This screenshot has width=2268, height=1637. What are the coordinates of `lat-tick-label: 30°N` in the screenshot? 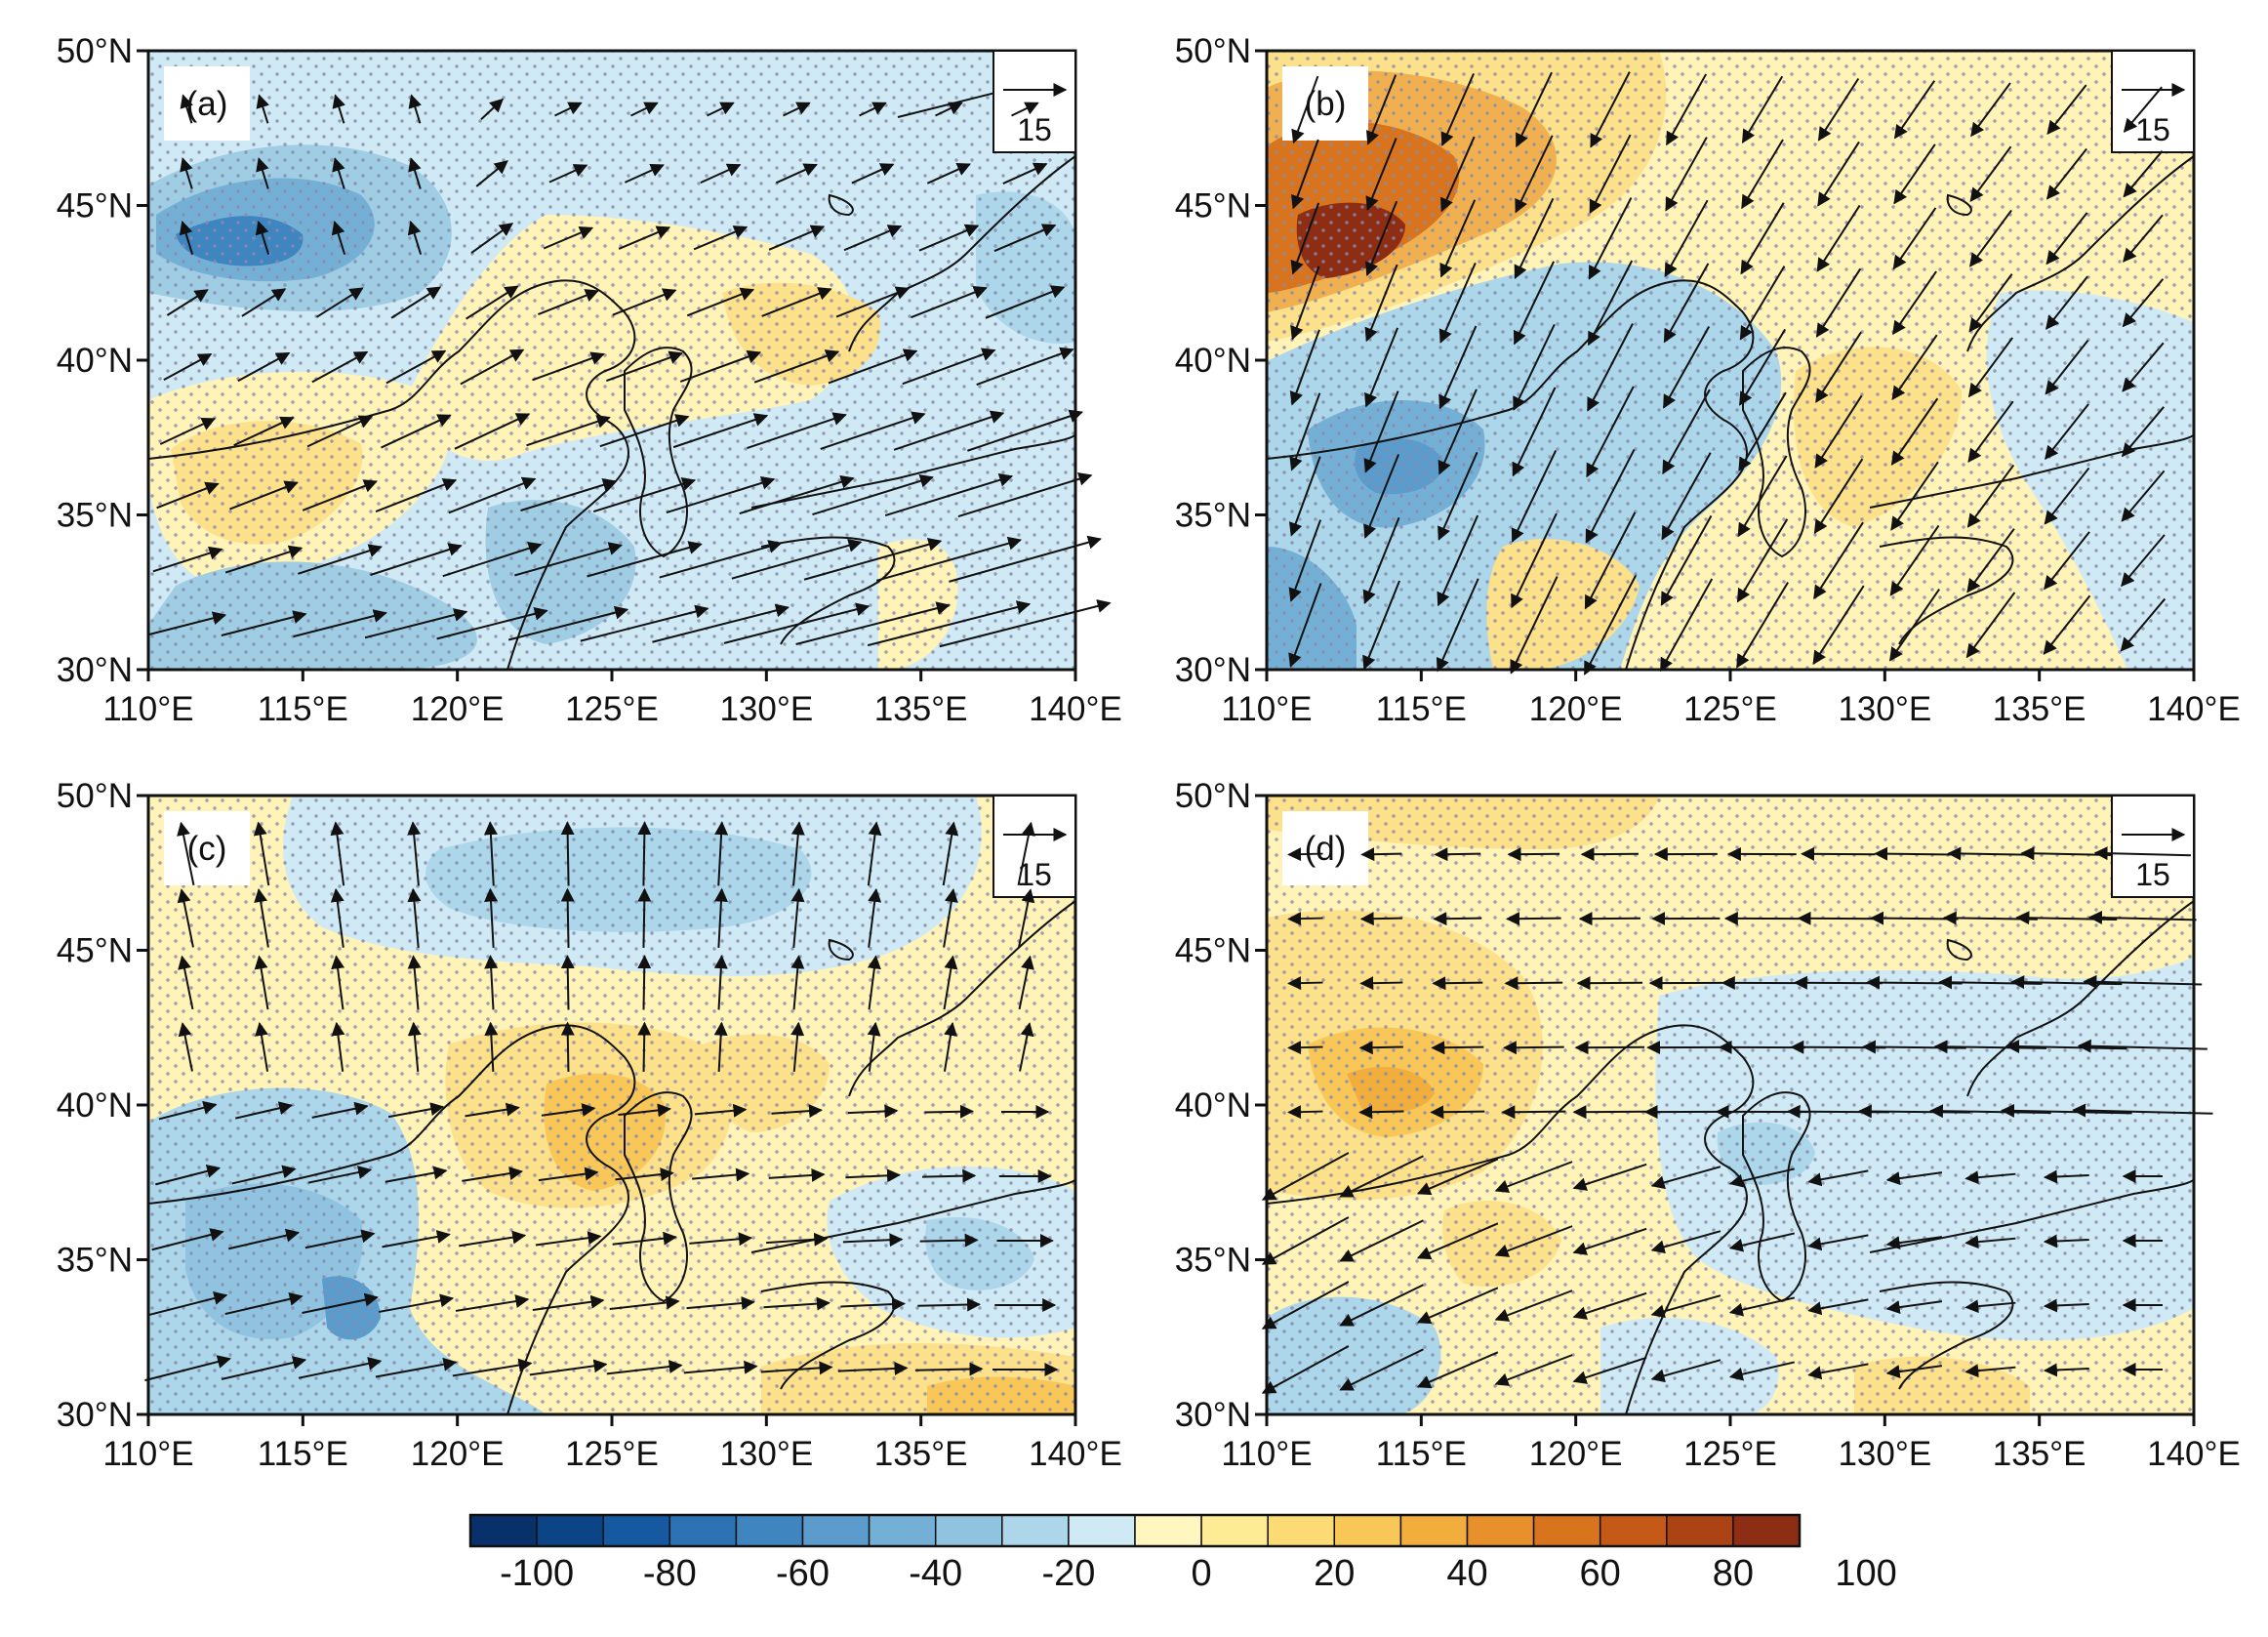 It's located at (95, 670).